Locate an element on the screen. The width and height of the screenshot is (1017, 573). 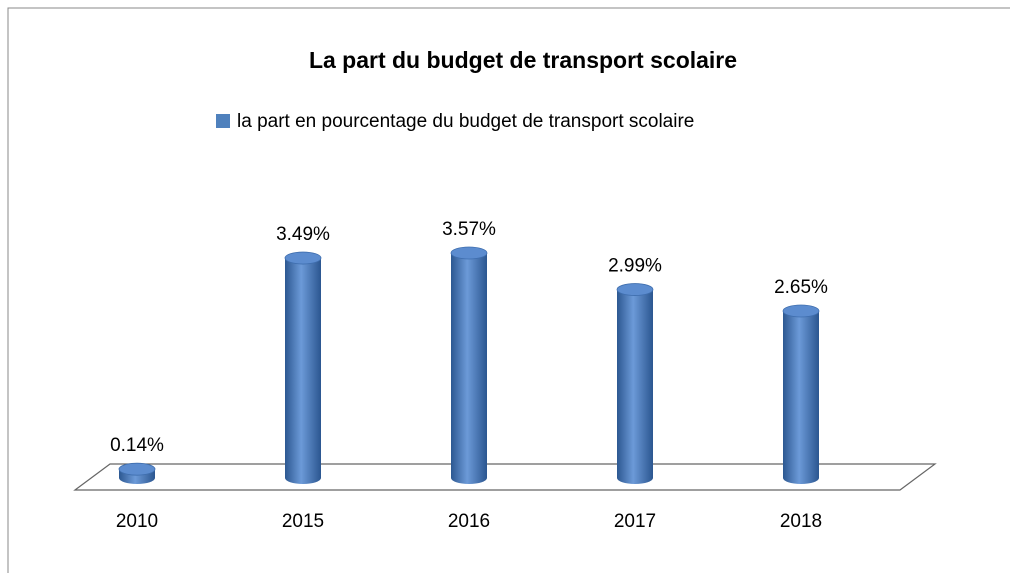
data-label: 2.65% is located at coordinates (801, 287).